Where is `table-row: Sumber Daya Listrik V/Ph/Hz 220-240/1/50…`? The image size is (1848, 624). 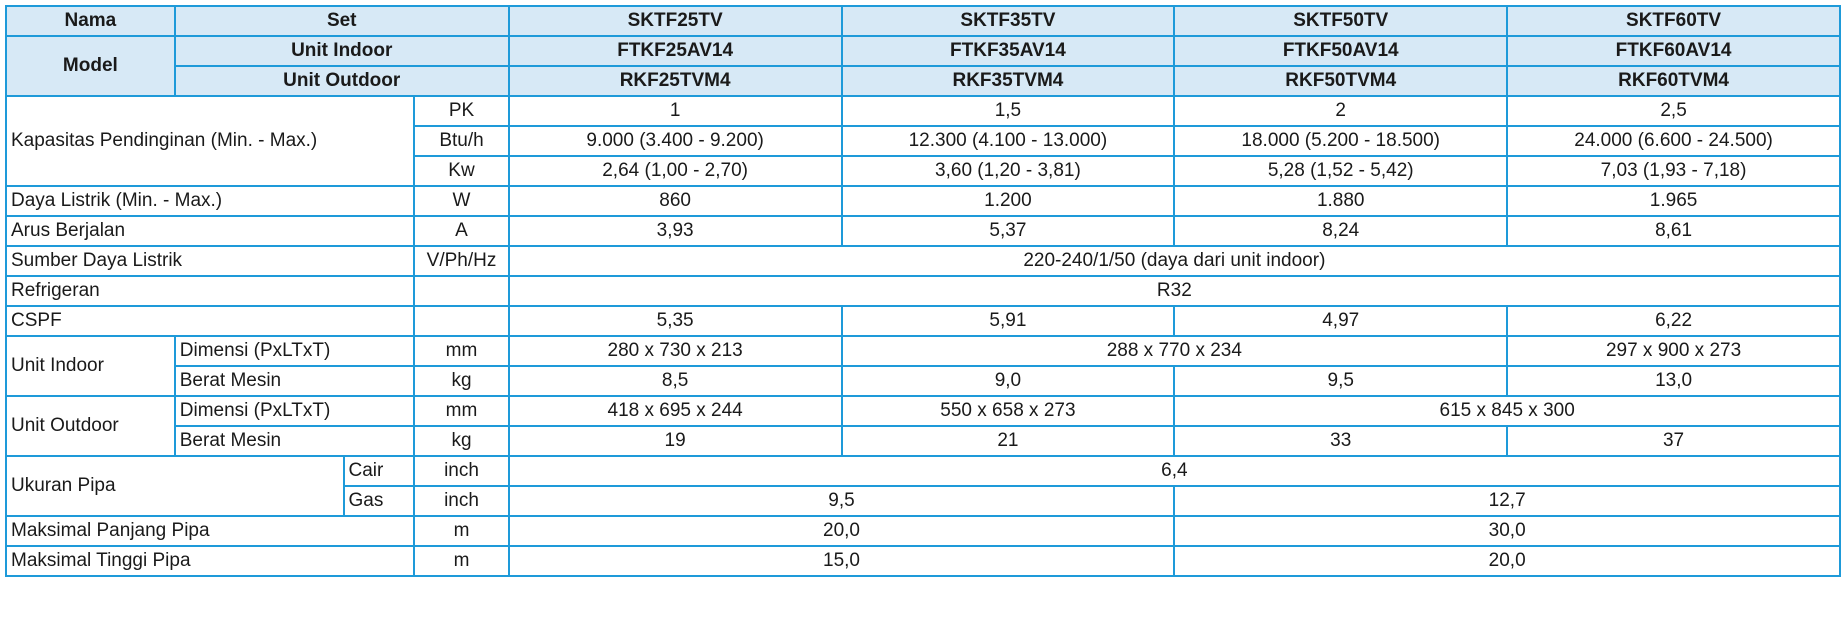 table-row: Sumber Daya Listrik V/Ph/Hz 220-240/1/50… is located at coordinates (923, 261).